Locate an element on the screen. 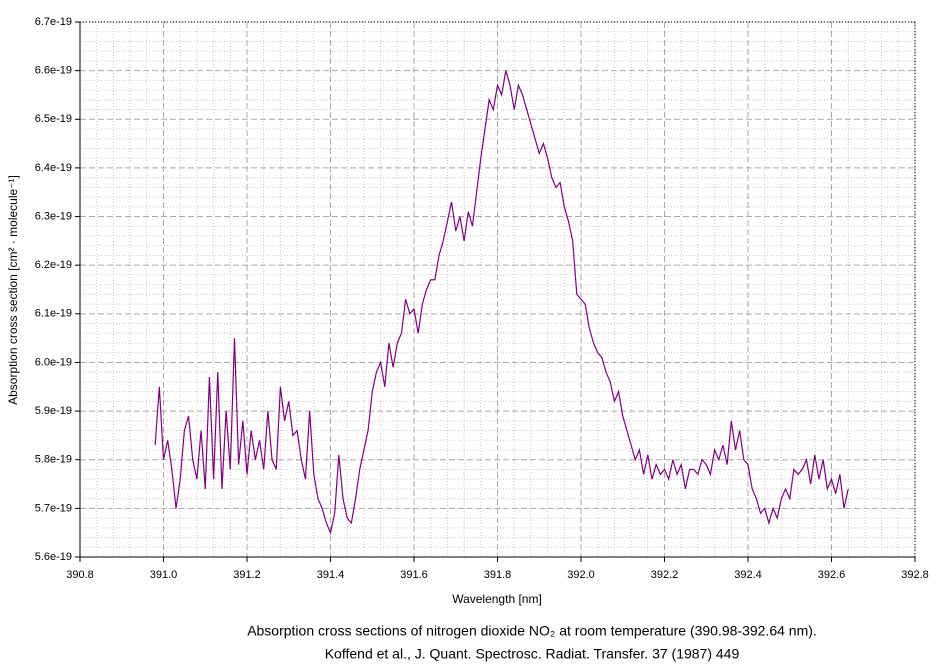  x-axis-label: Wavelength [nm] is located at coordinates (497, 599).